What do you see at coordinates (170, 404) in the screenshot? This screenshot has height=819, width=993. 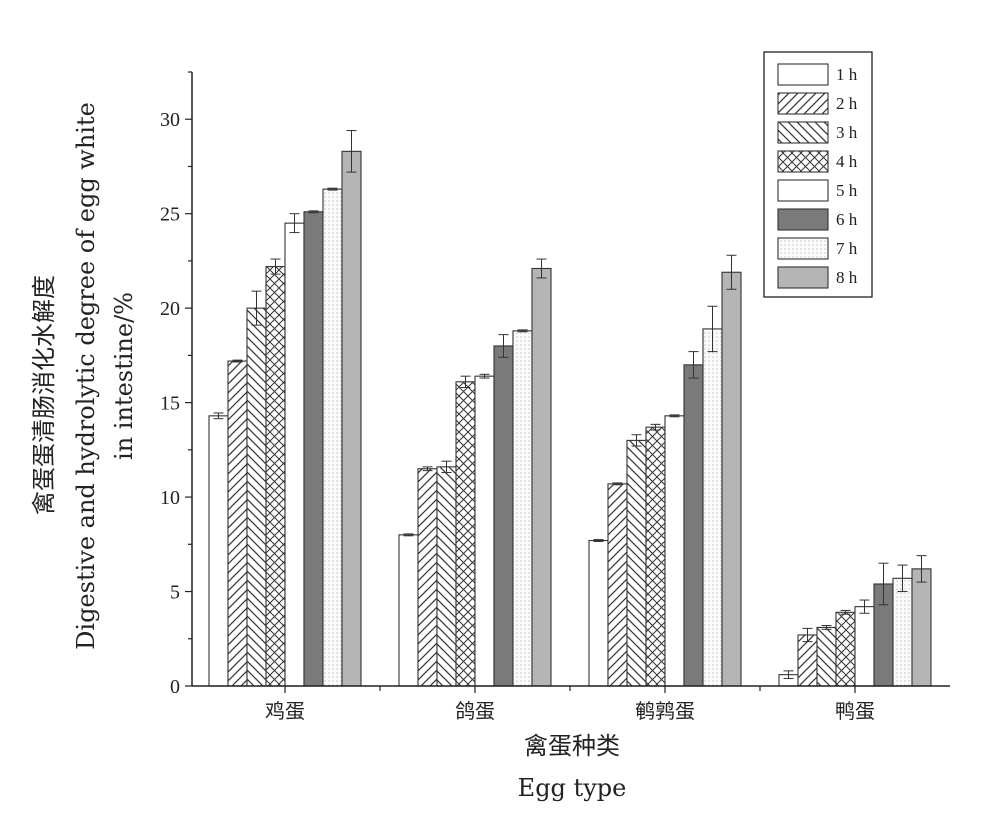 I see `y-tick-label: 15` at bounding box center [170, 404].